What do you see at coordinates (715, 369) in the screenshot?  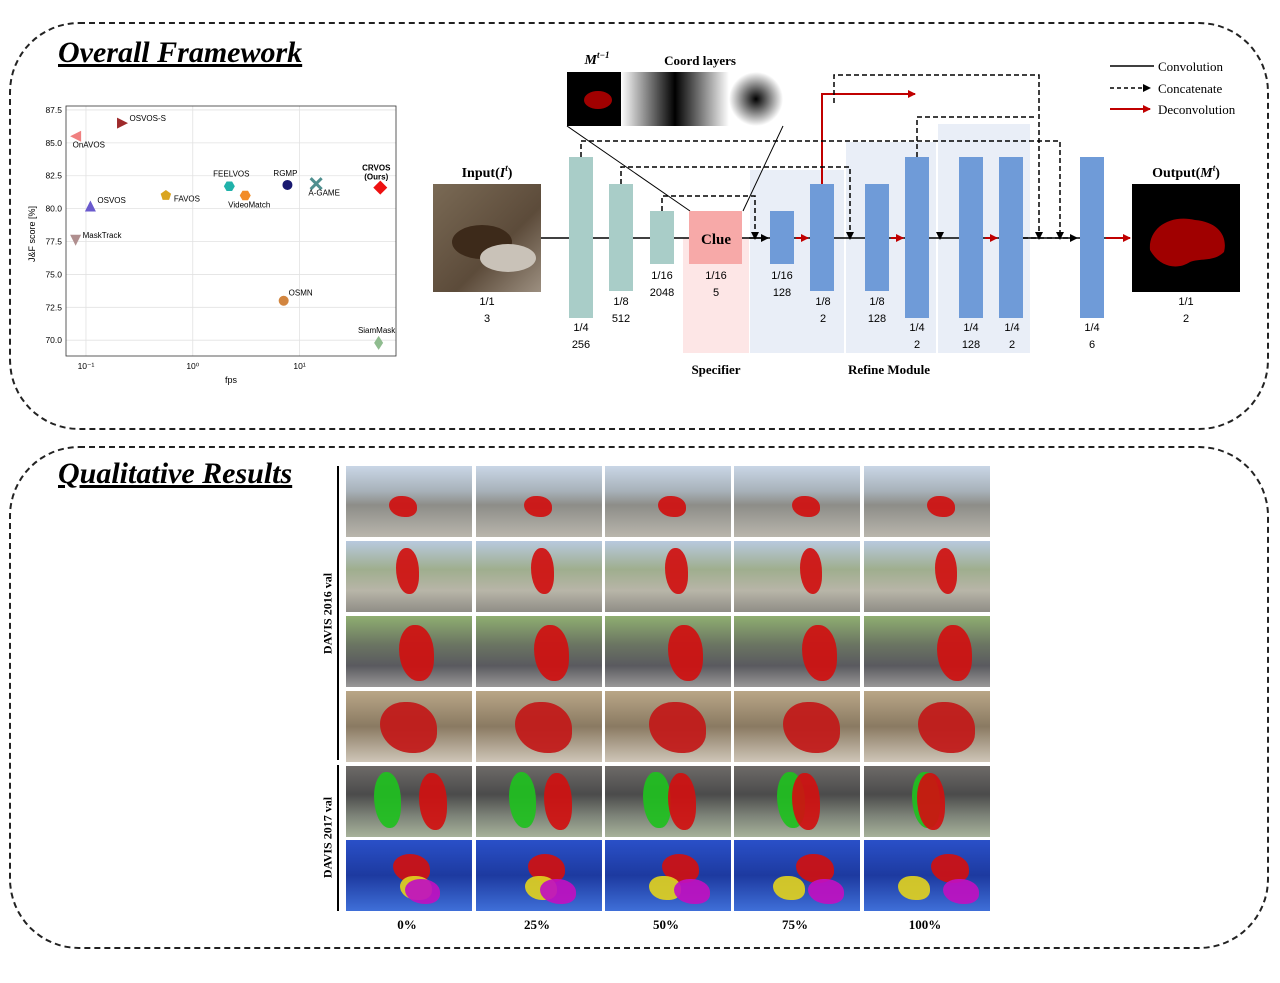 I see `specifier-label: Specifier` at bounding box center [715, 369].